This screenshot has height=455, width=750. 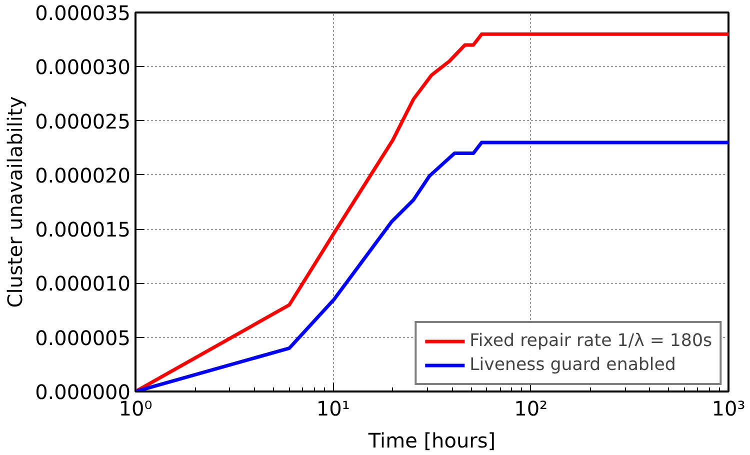 What do you see at coordinates (83, 121) in the screenshot?
I see `y-tick-label: 0.000025` at bounding box center [83, 121].